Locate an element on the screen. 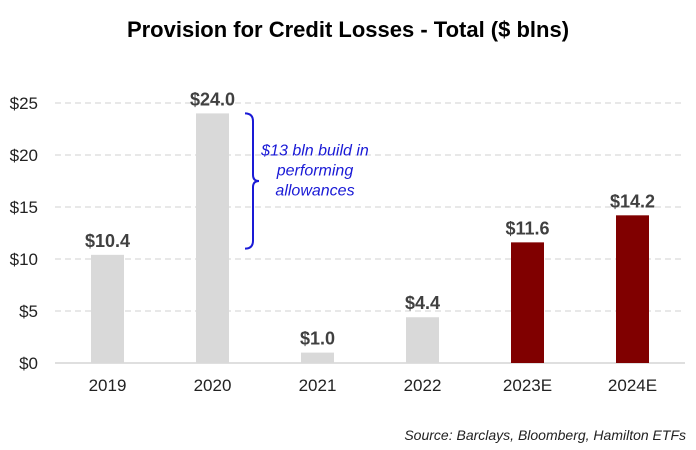  annotation-text: $13 bln build in is located at coordinates (314, 150).